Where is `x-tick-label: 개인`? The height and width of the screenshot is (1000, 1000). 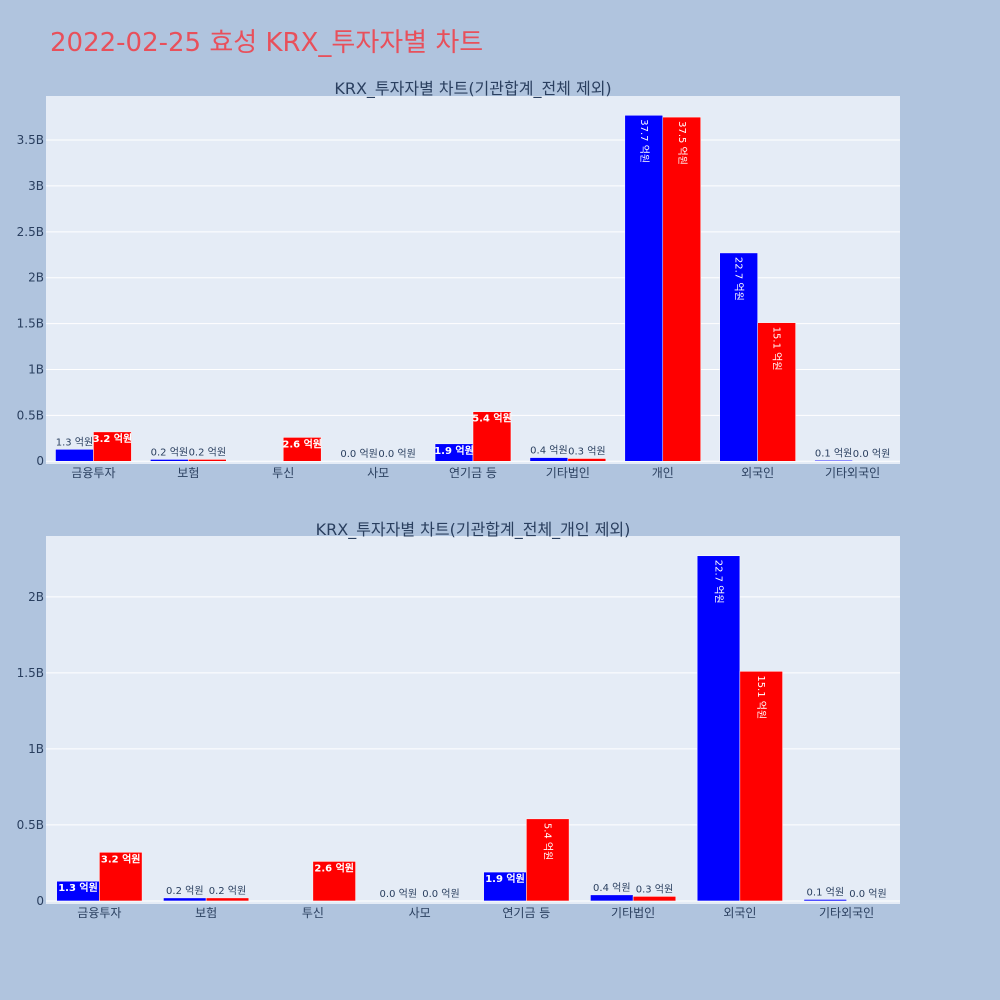
x-tick-label: 개인 is located at coordinates (663, 473).